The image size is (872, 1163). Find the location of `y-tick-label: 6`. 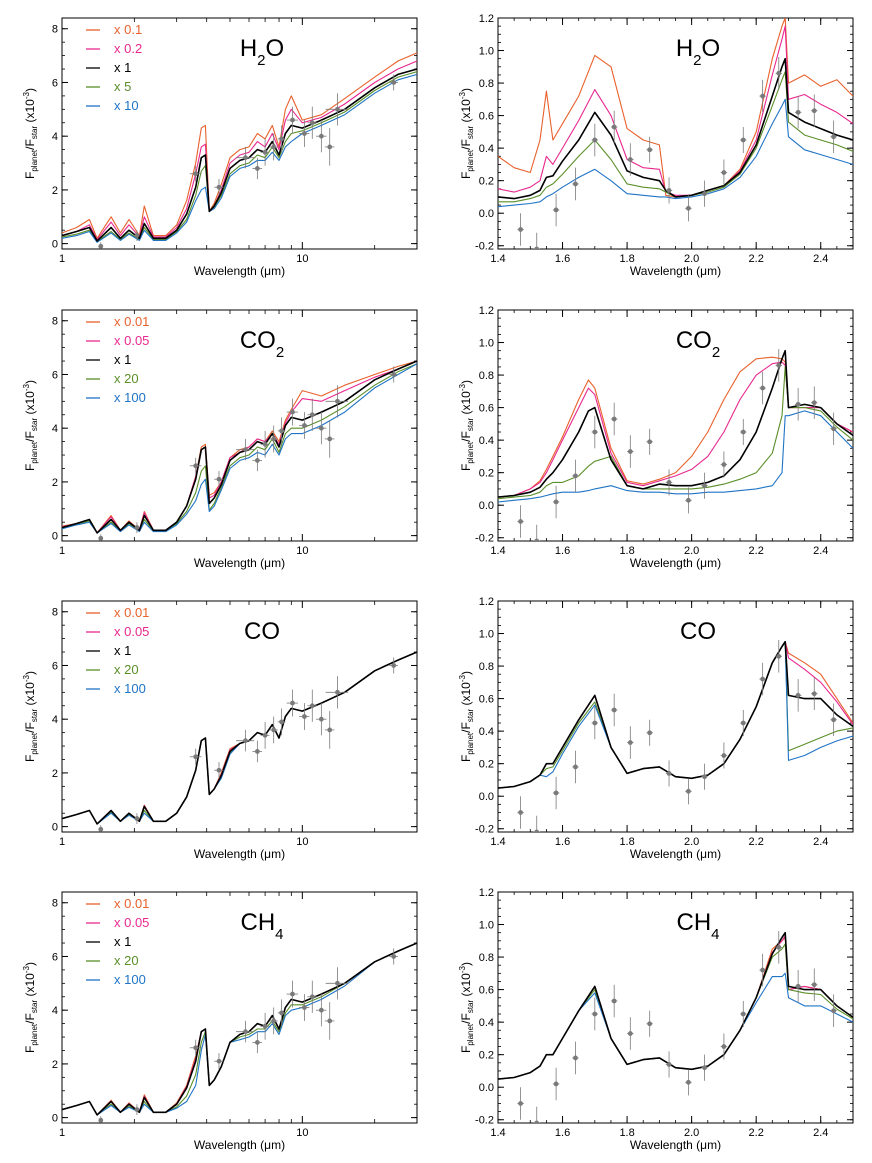

y-tick-label: 6 is located at coordinates (55, 957).